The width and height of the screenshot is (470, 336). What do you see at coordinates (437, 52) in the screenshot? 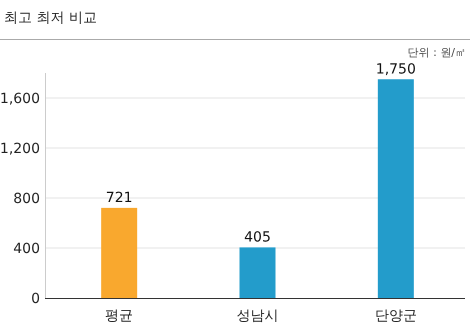
I see `annotation: 단위 : 원/㎡` at bounding box center [437, 52].